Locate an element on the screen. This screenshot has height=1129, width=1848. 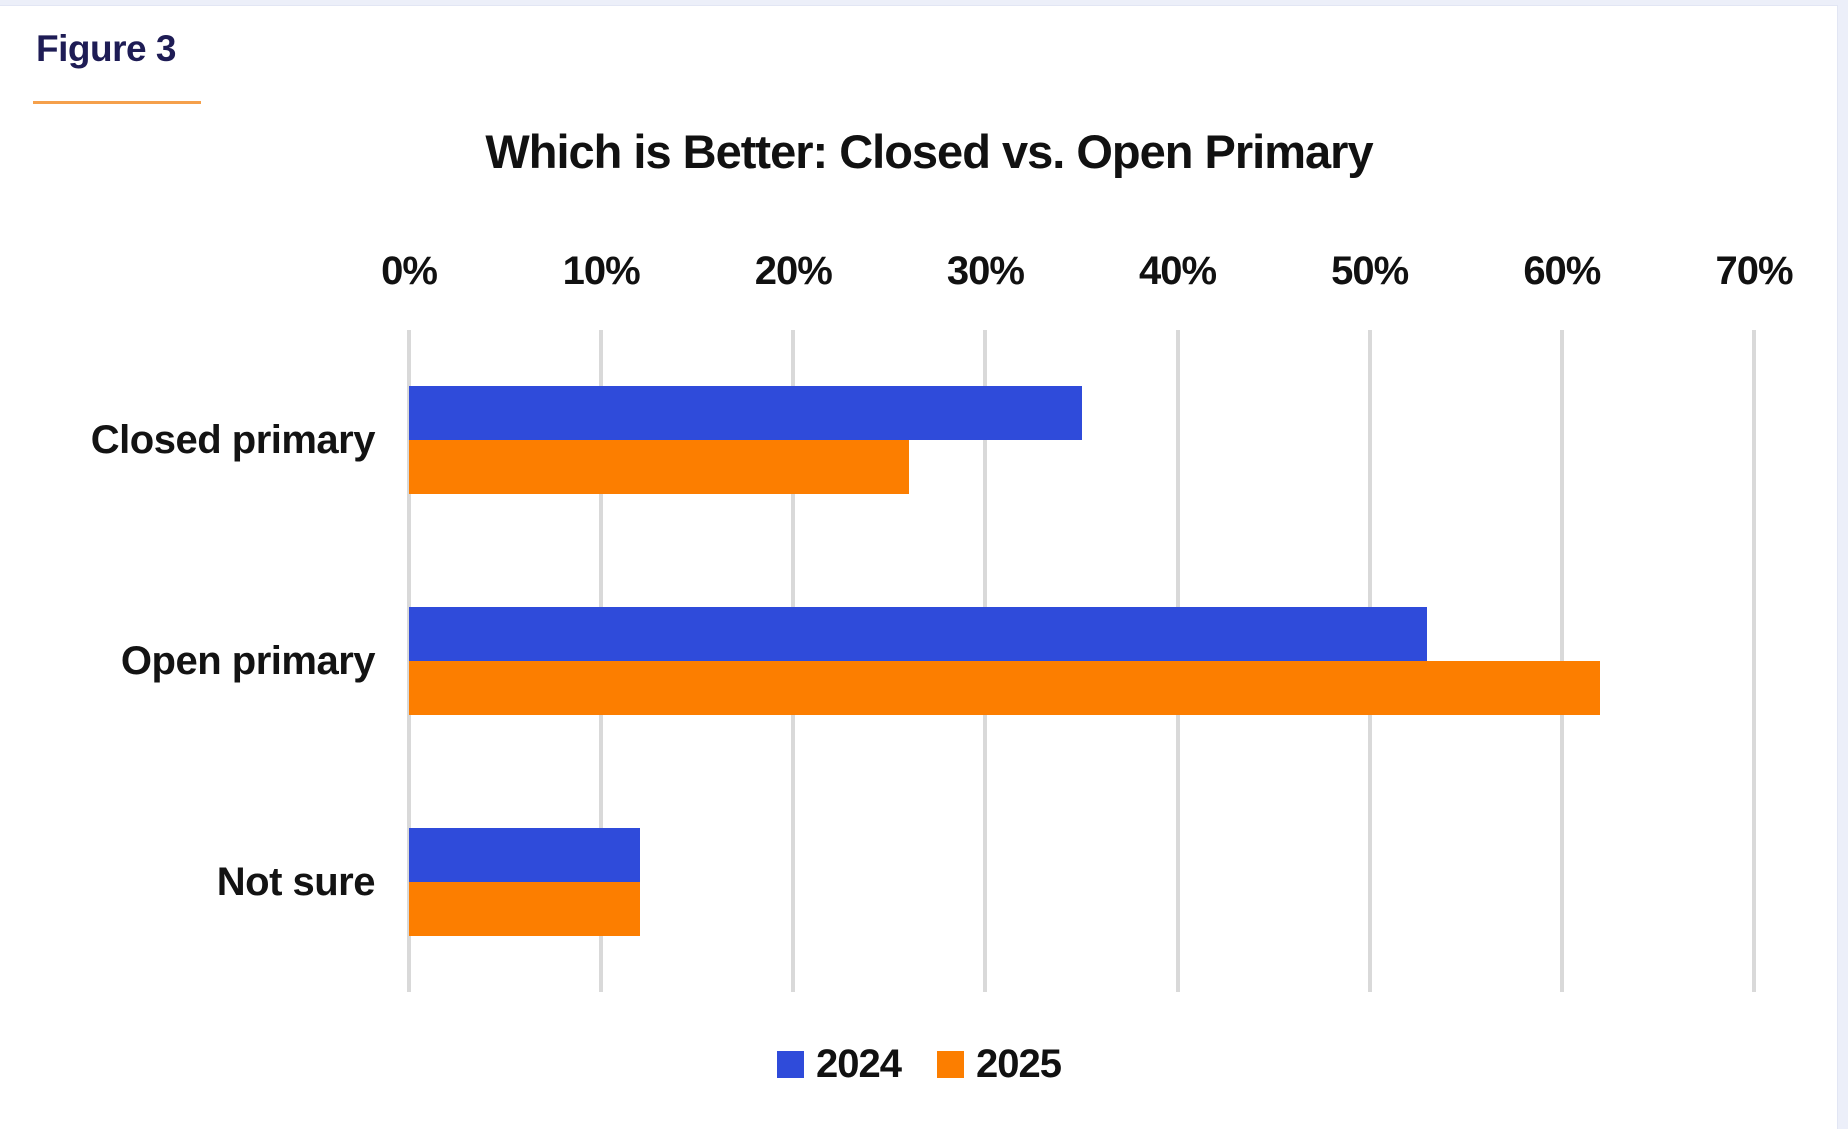
x-axis-tick-label: 10% is located at coordinates (601, 271).